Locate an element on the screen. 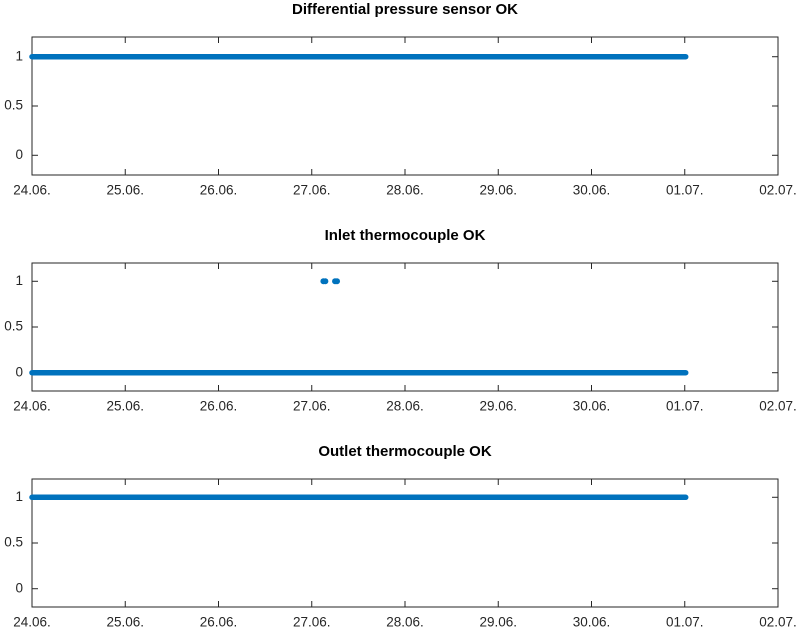  chart-title: Inlet thermocouple OK is located at coordinates (405, 235).